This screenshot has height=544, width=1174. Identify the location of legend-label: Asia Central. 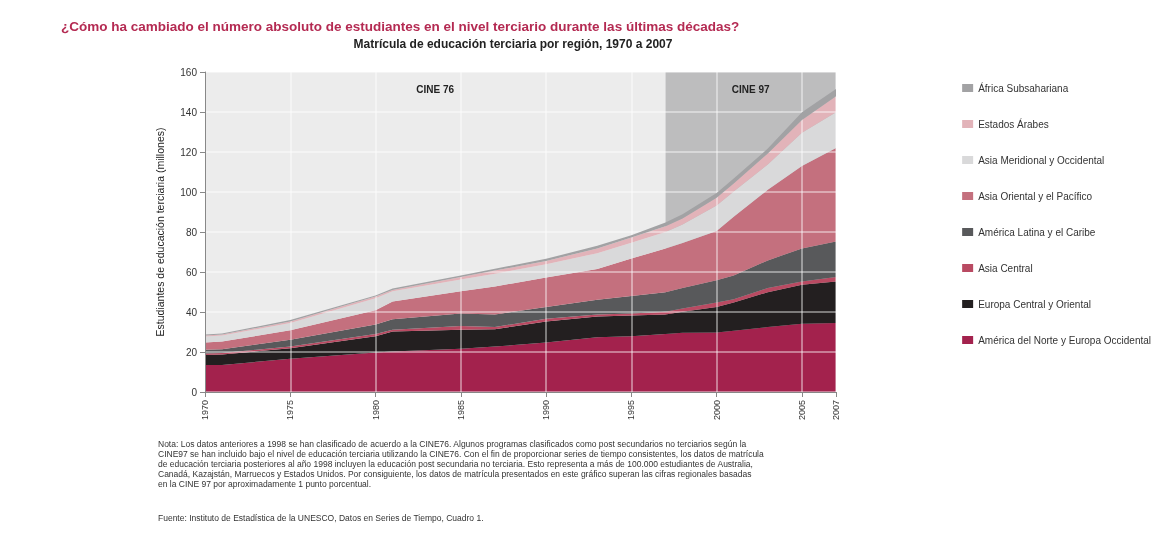
(1005, 268).